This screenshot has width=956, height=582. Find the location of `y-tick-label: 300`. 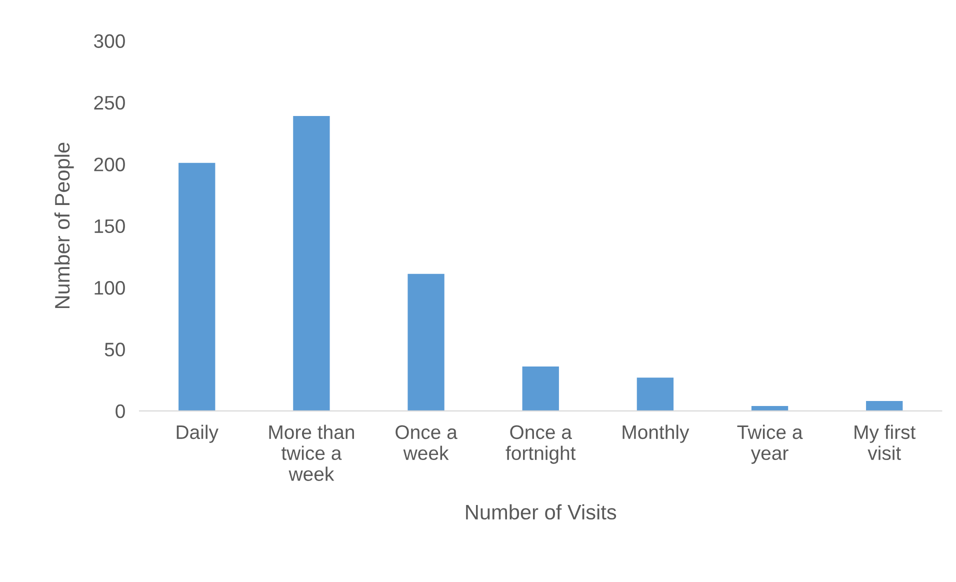

y-tick-label: 300 is located at coordinates (109, 41).